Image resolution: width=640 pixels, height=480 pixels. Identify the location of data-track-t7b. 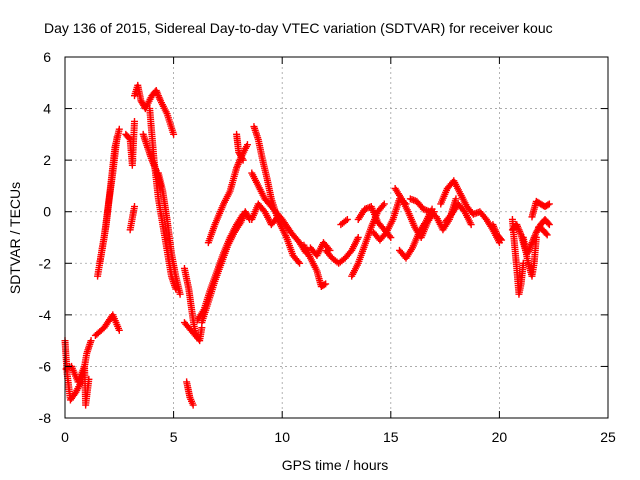
(190, 330).